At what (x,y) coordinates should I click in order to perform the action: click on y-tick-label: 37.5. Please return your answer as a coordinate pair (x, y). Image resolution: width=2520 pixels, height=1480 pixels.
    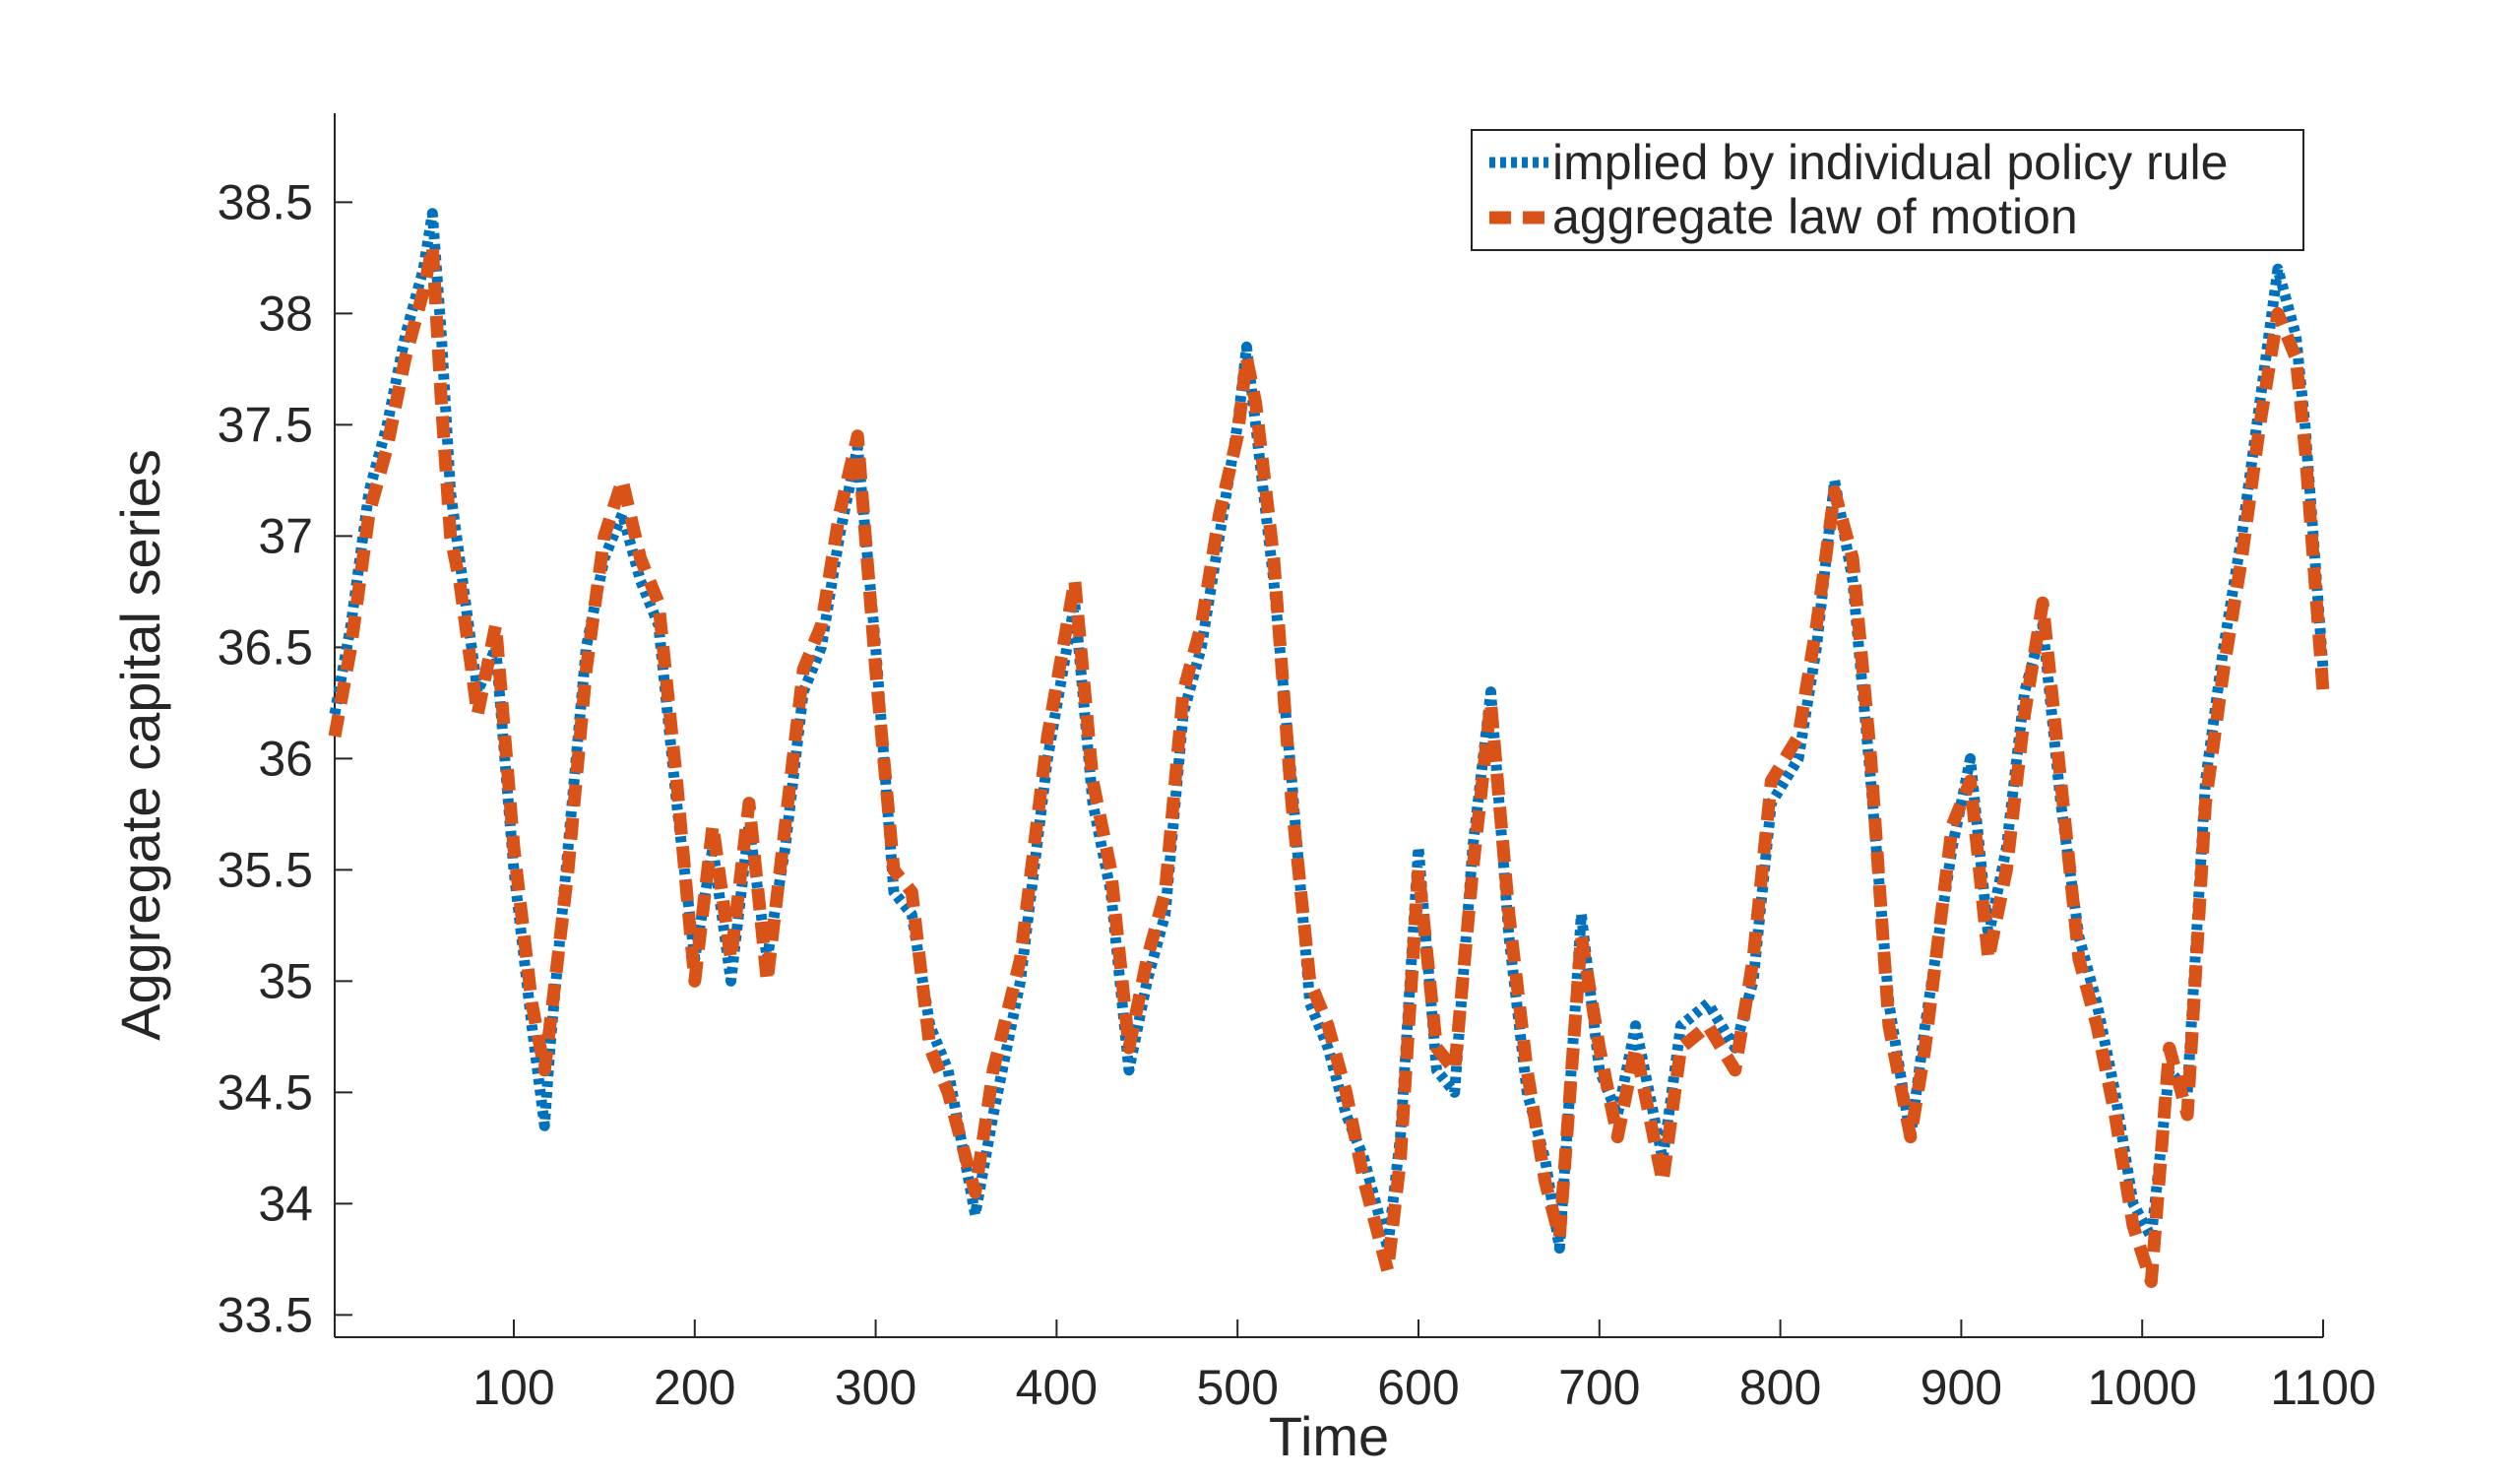
    Looking at the image, I should click on (265, 424).